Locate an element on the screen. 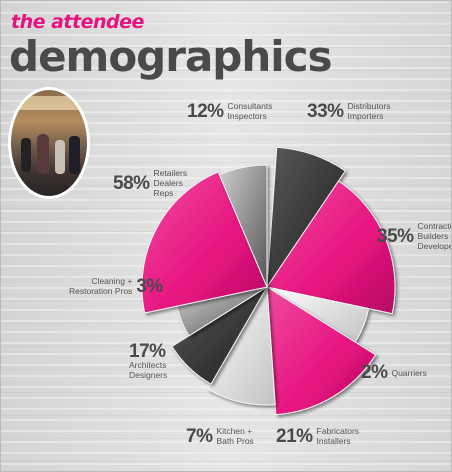 This screenshot has width=452, height=472. slice-label: 35%ContractorsBuildersDevelopers is located at coordinates (414, 236).